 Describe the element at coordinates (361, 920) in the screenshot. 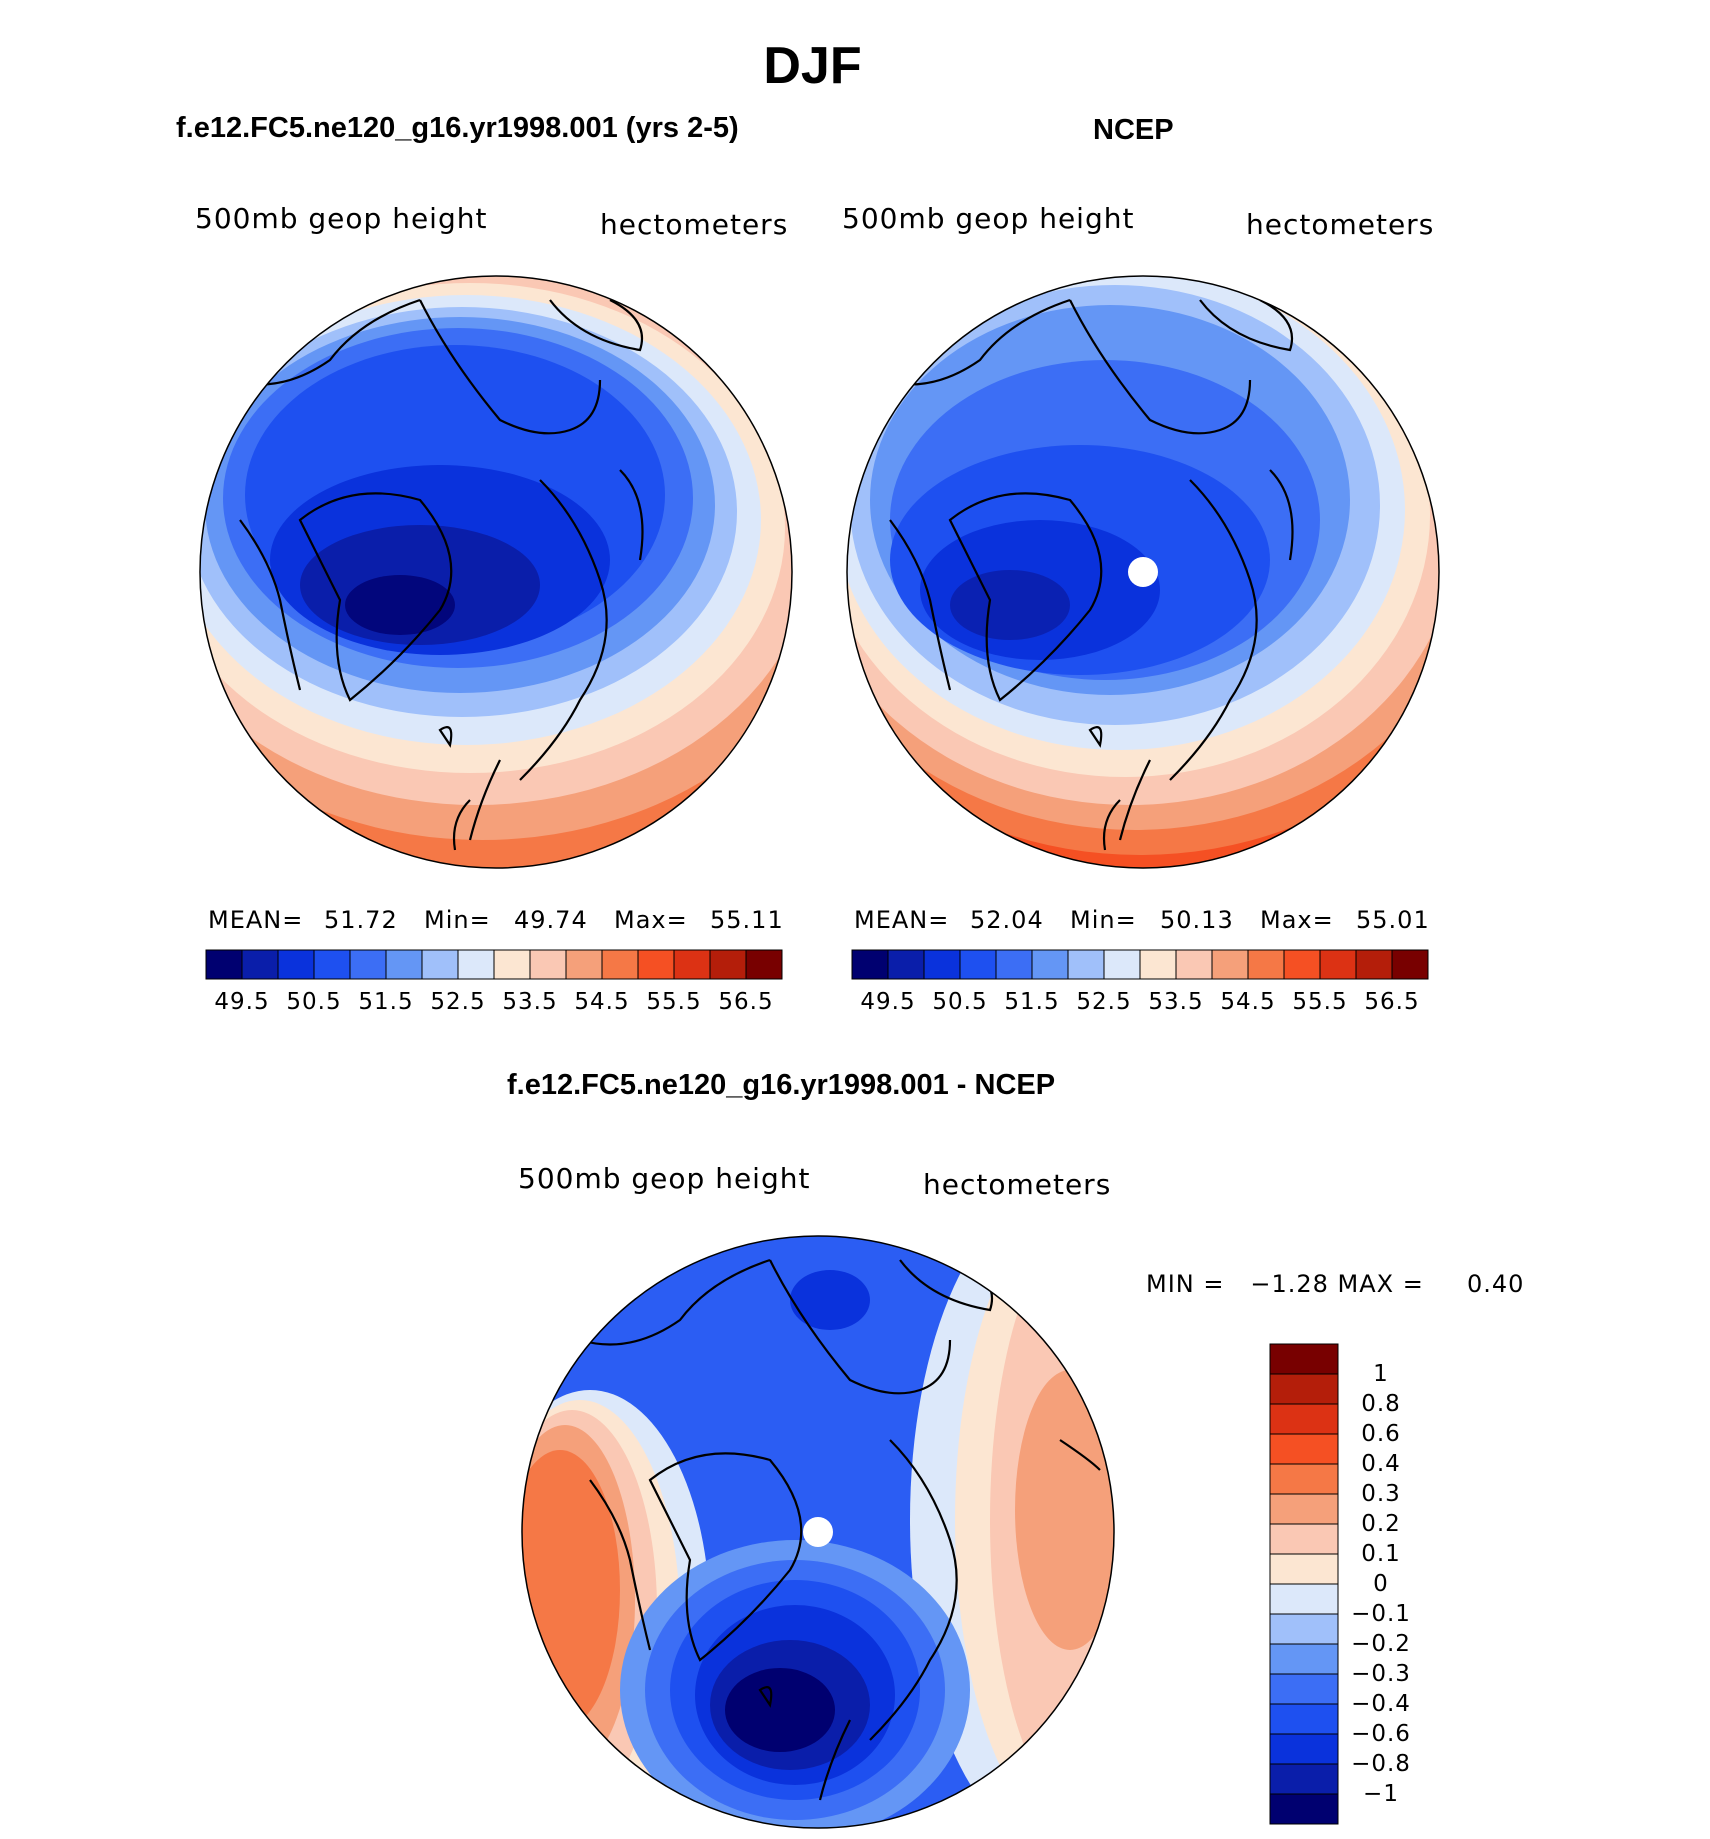

I see `model-mean-value: 51.72` at that location.